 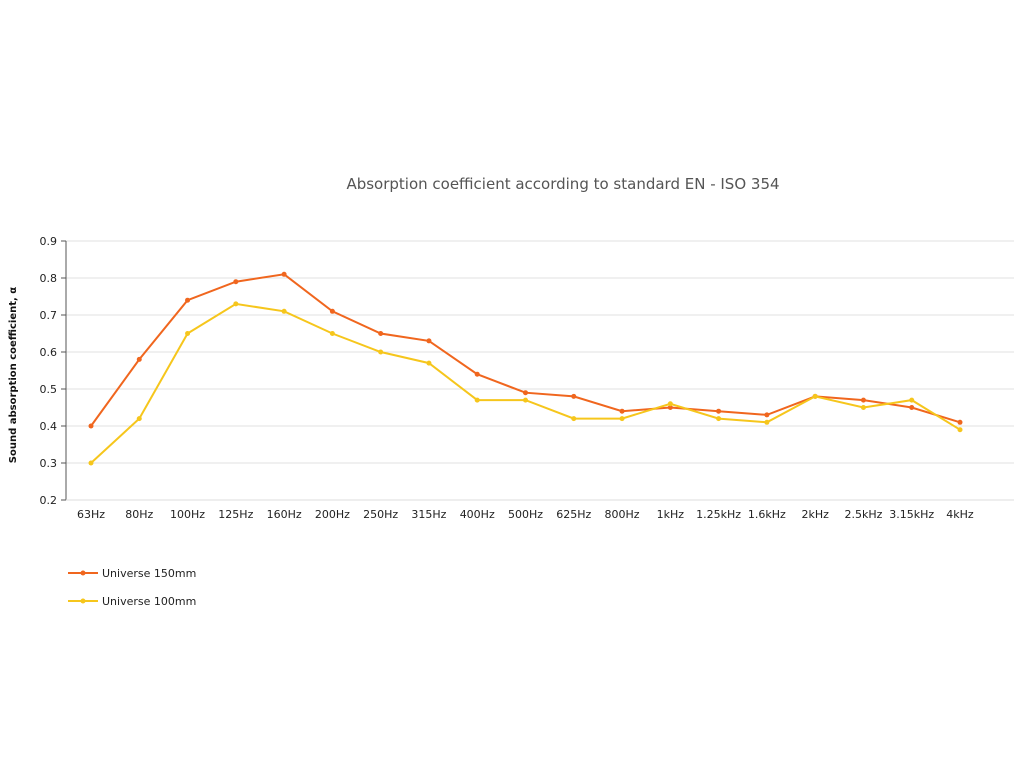 I want to click on x-tick-label: 160Hz, so click(x=284, y=514).